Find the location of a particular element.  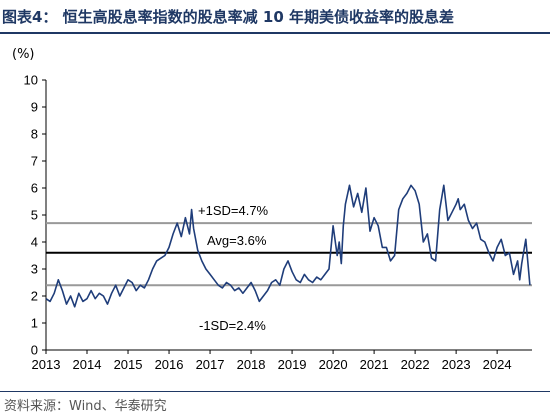

x-tick-label: 2015 is located at coordinates (128, 364).